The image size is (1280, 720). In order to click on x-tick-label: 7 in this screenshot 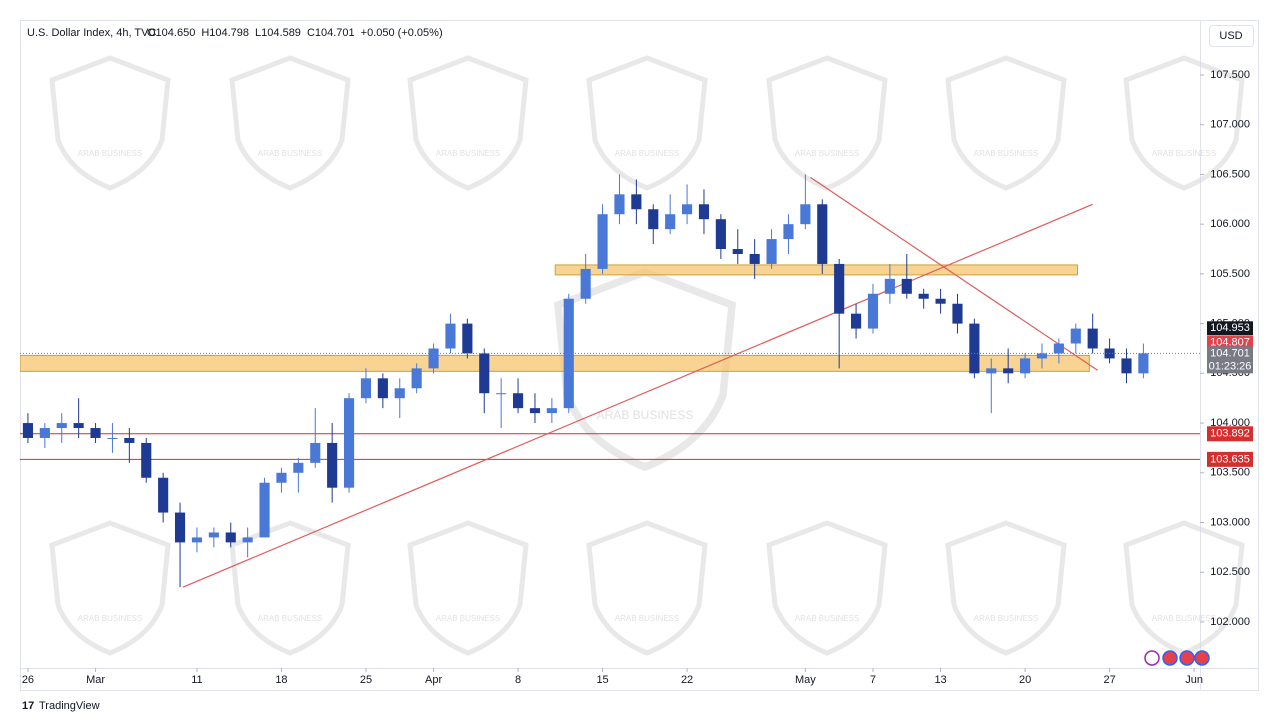, I will do `click(873, 680)`.